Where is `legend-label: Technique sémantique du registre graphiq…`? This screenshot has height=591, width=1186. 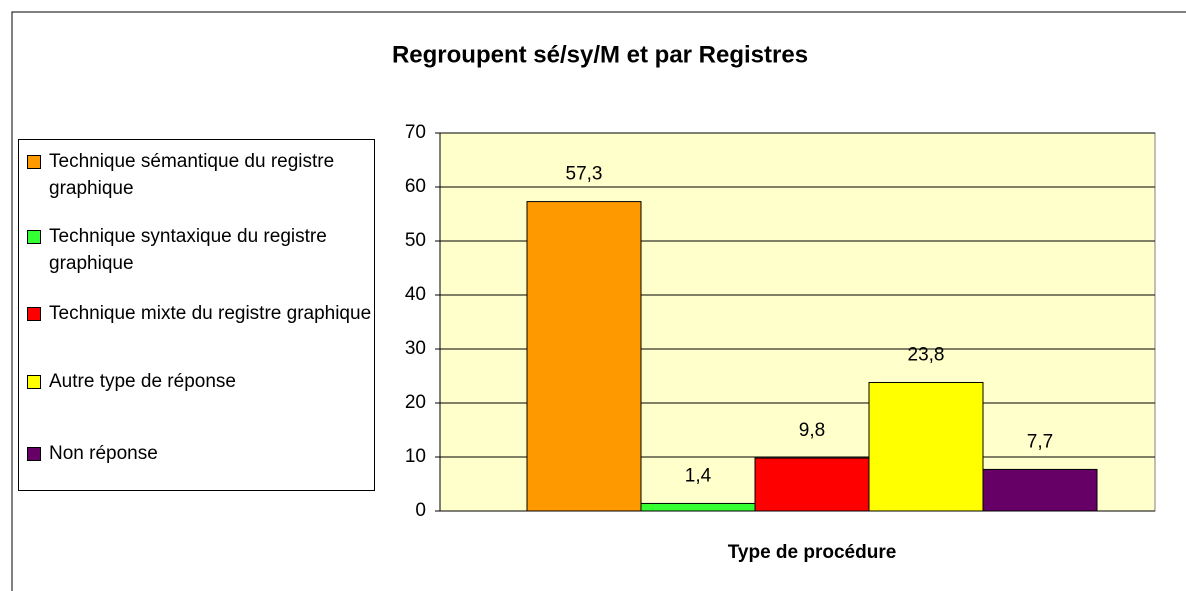
legend-label: Technique sémantique du registre graphiq… is located at coordinates (192, 175).